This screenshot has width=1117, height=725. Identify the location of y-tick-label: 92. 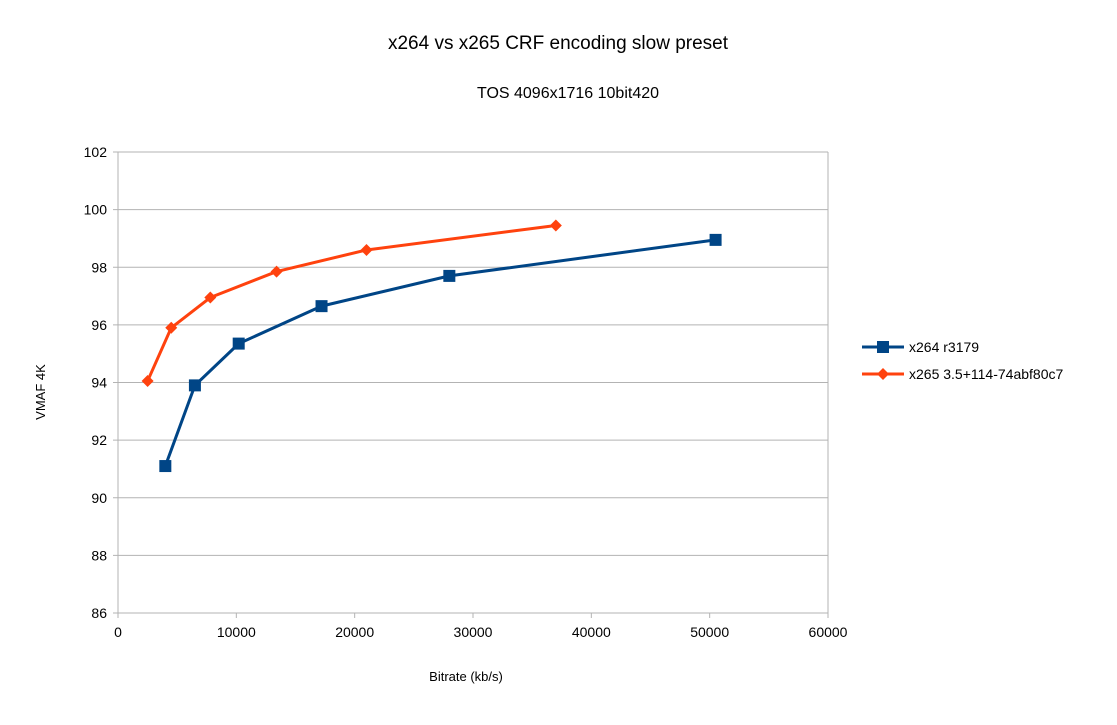
(99, 440).